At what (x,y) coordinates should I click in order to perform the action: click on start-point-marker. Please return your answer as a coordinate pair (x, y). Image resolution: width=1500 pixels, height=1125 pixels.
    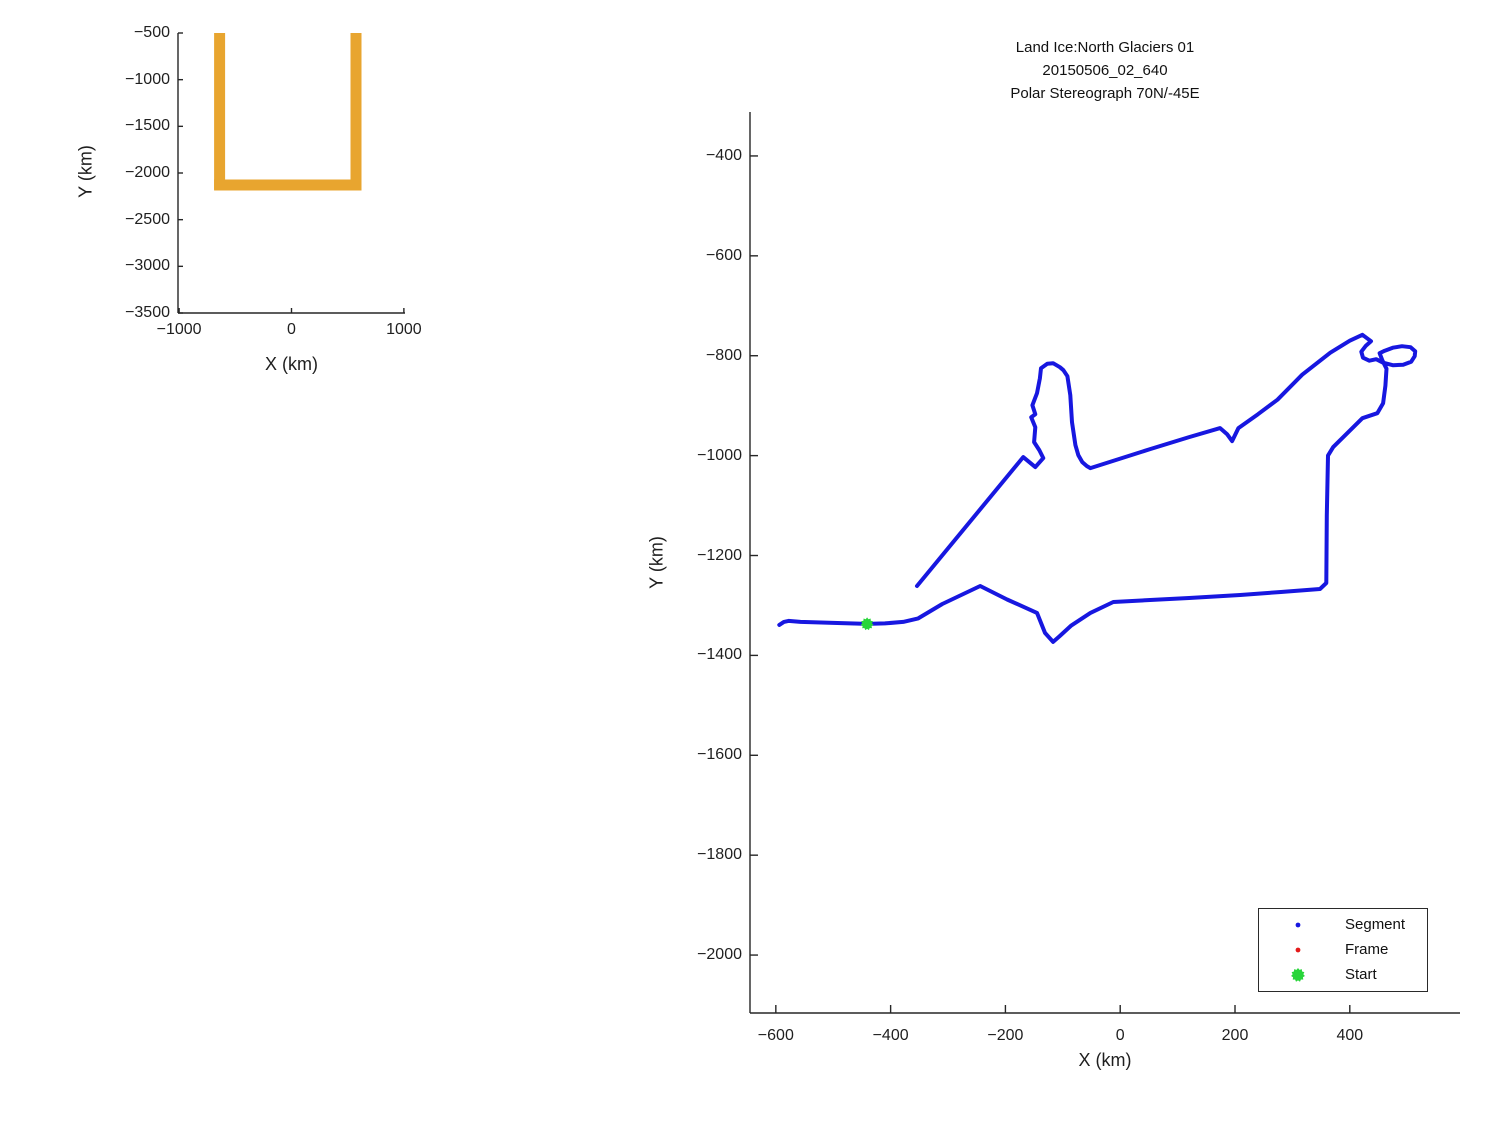
    Looking at the image, I should click on (867, 624).